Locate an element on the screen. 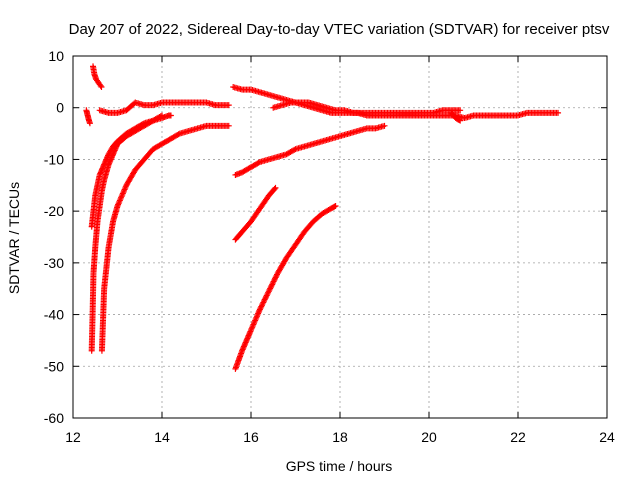  y-tick-label: 10 is located at coordinates (56, 56).